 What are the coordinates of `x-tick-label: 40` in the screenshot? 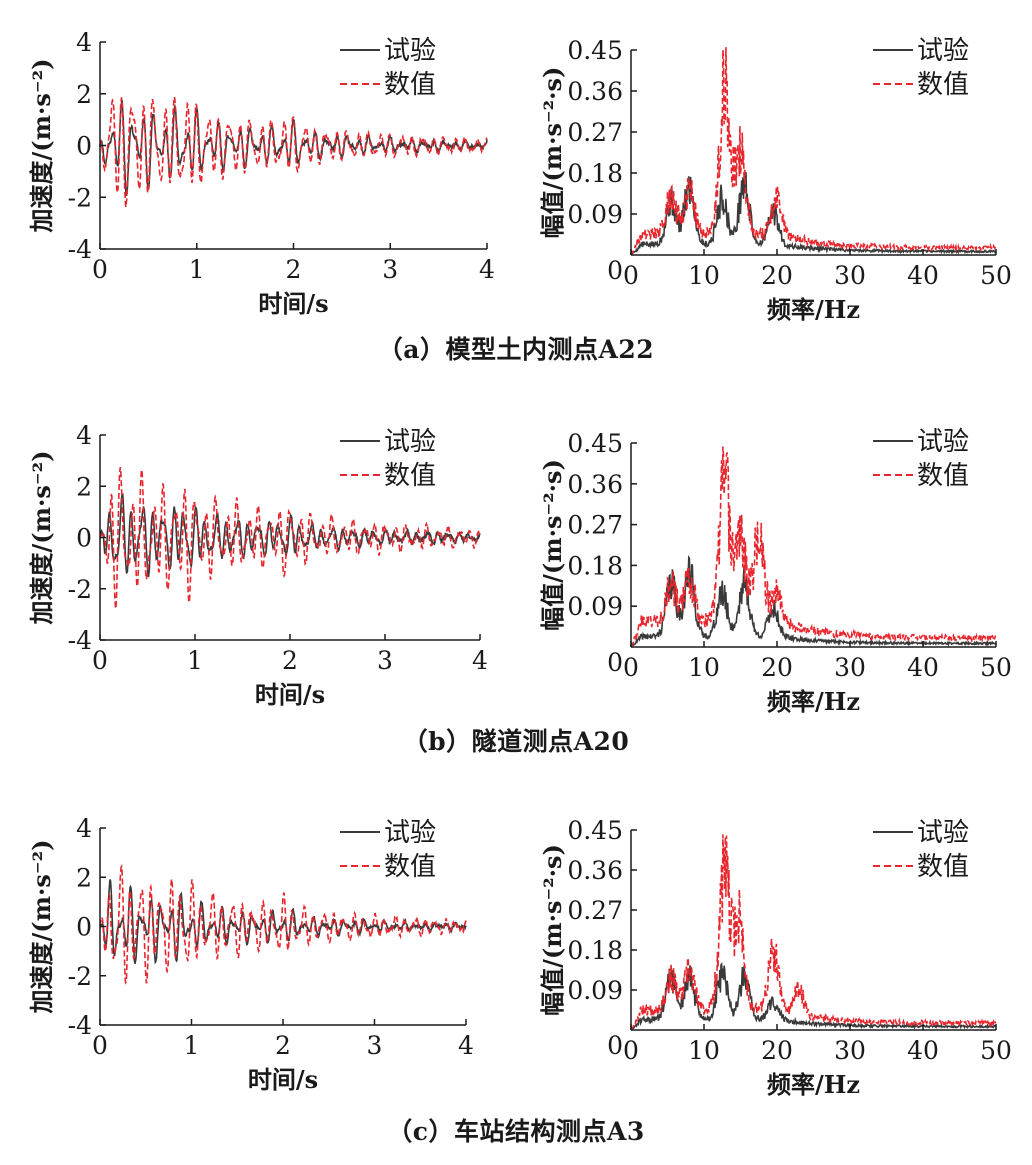 It's located at (923, 1050).